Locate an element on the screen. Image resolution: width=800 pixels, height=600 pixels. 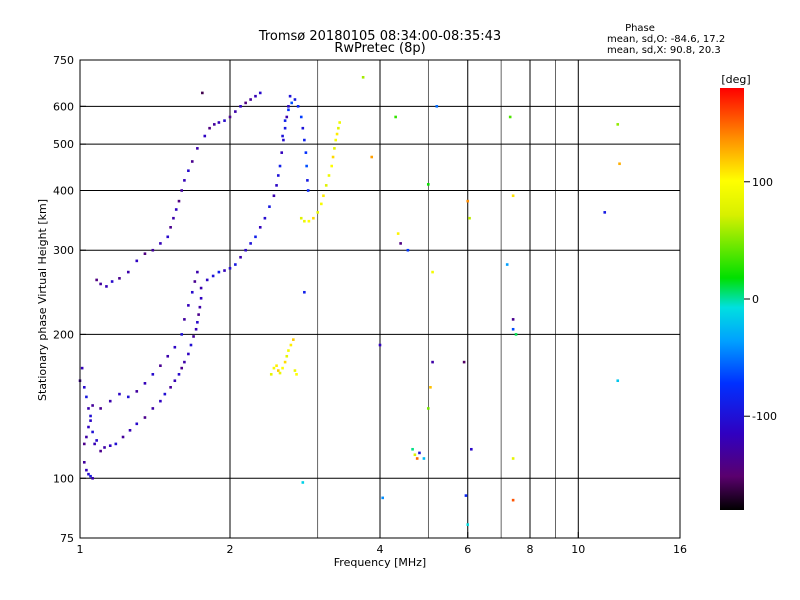
phase-header: Phase is located at coordinates (640, 28).